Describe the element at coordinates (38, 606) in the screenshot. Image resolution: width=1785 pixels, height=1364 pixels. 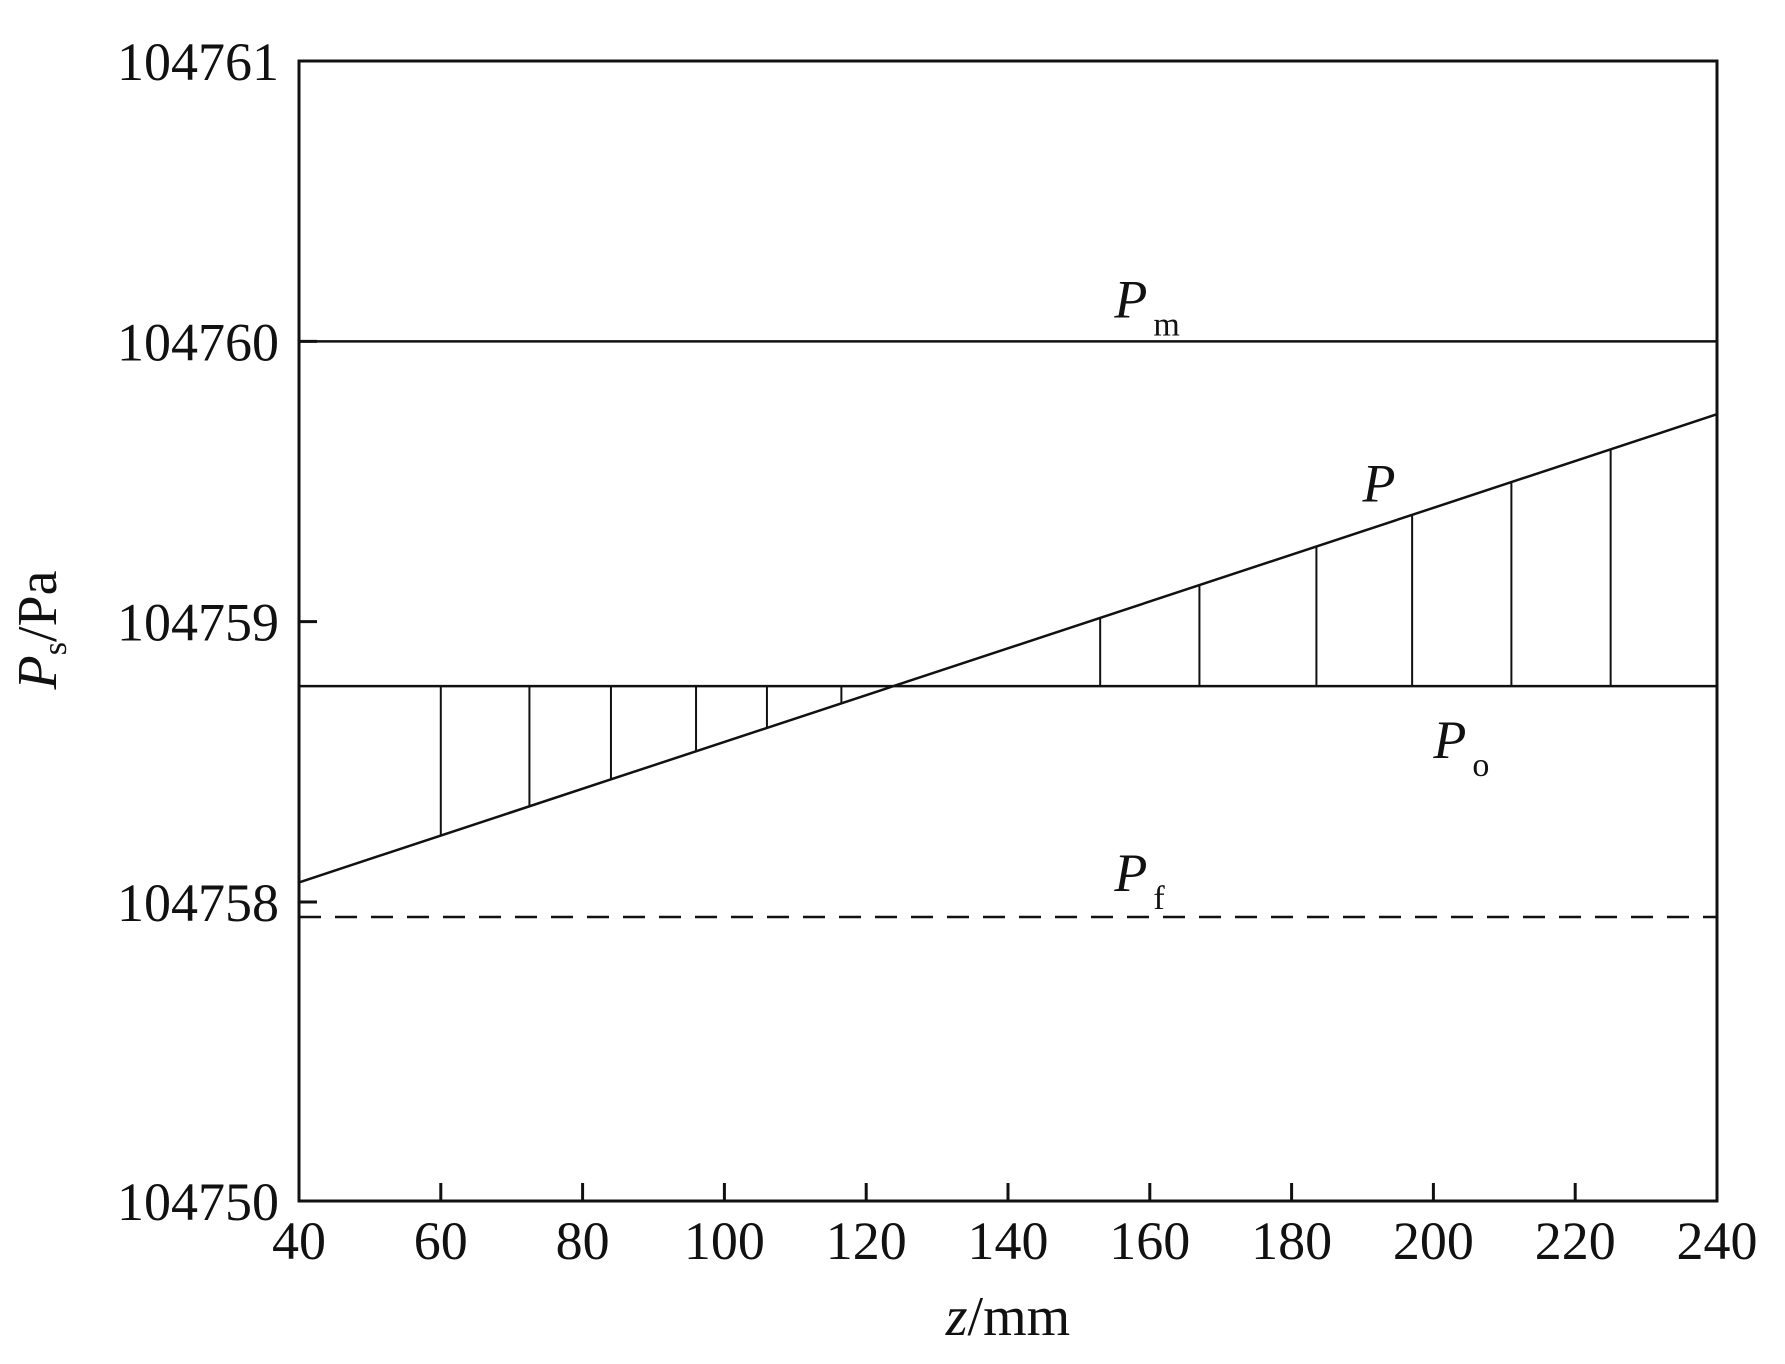
I see `y-axis-unit: /Pa` at that location.